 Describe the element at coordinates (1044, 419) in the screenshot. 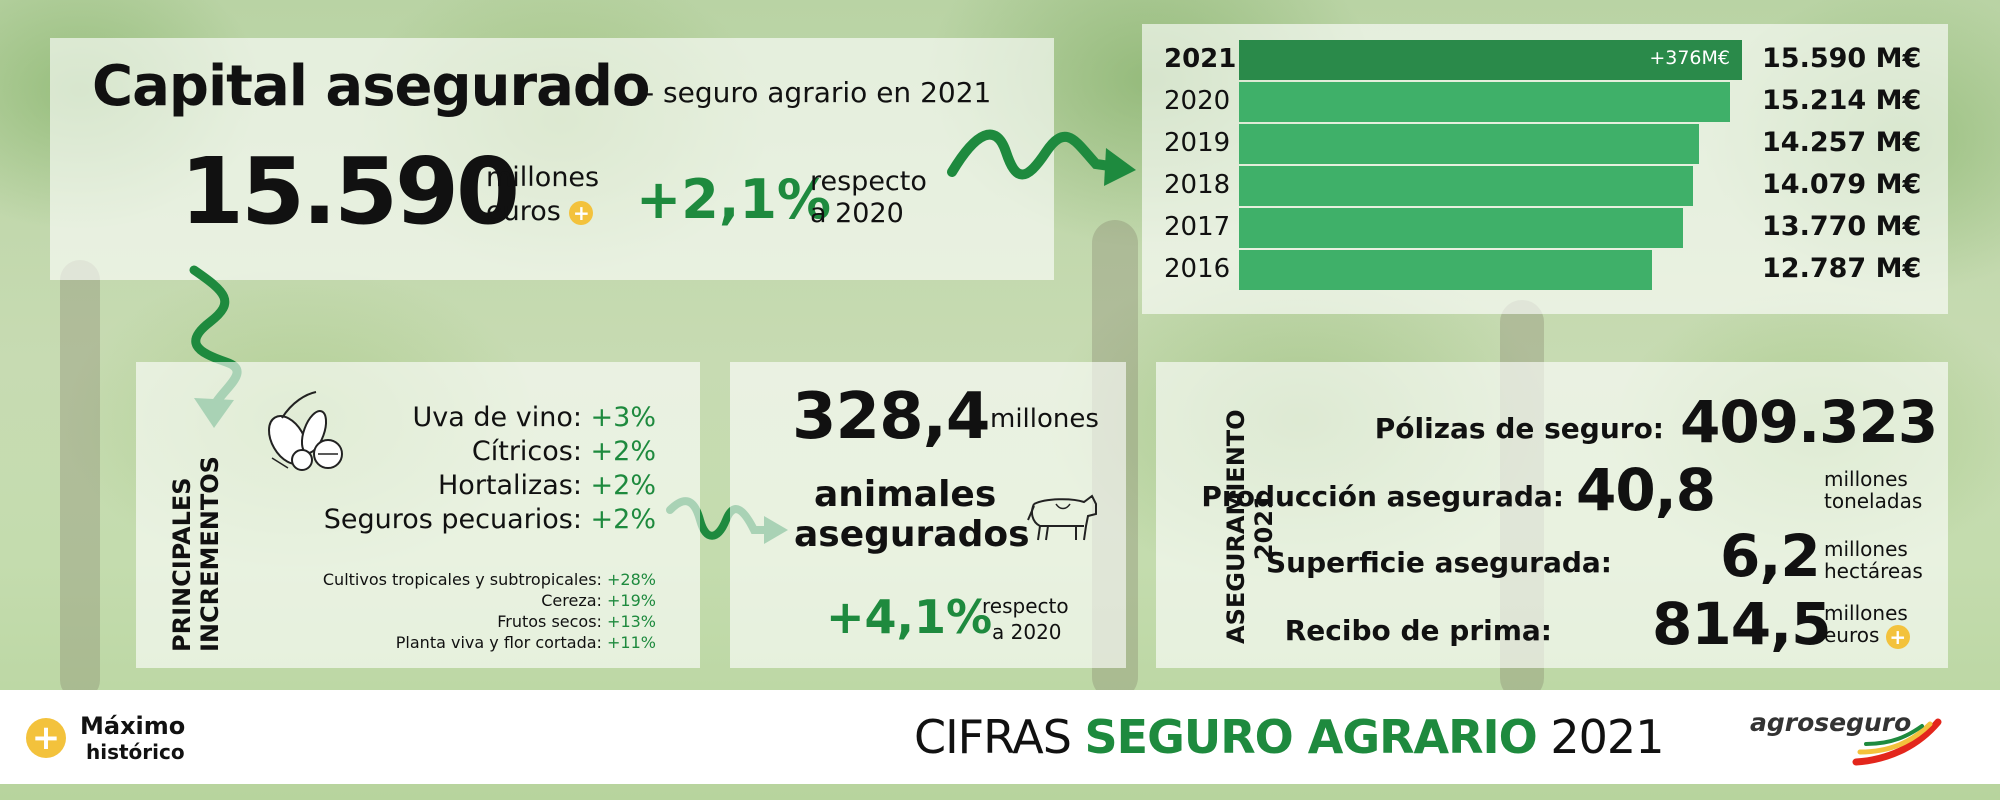

I see `animals-unit: millones` at that location.